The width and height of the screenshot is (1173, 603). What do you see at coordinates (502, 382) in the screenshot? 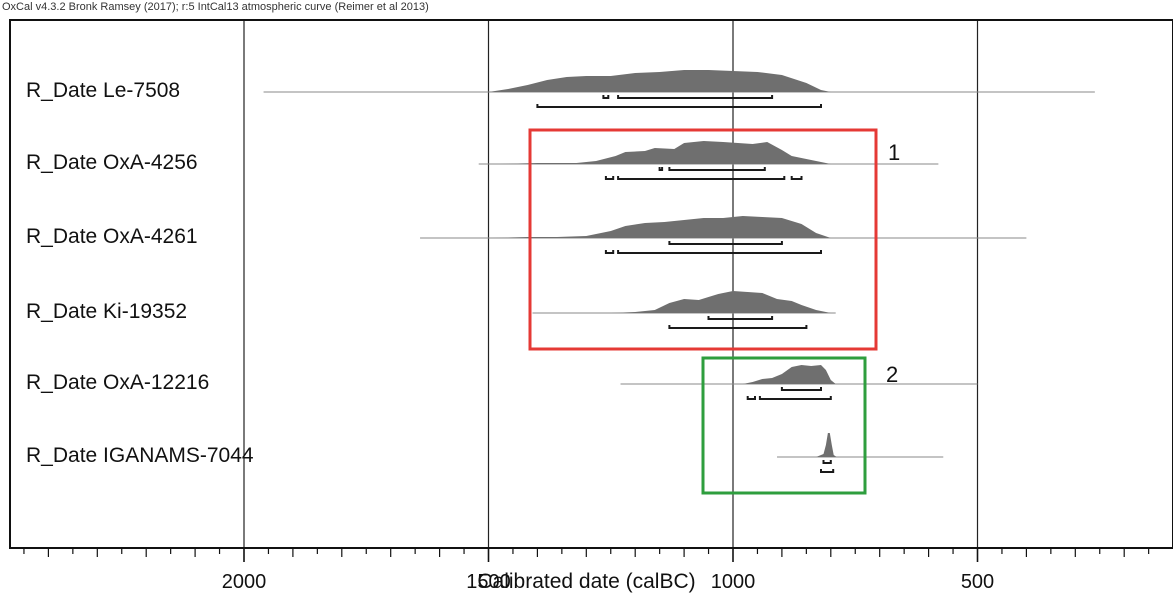
I see `date-row: R_Date OxA-12216` at bounding box center [502, 382].